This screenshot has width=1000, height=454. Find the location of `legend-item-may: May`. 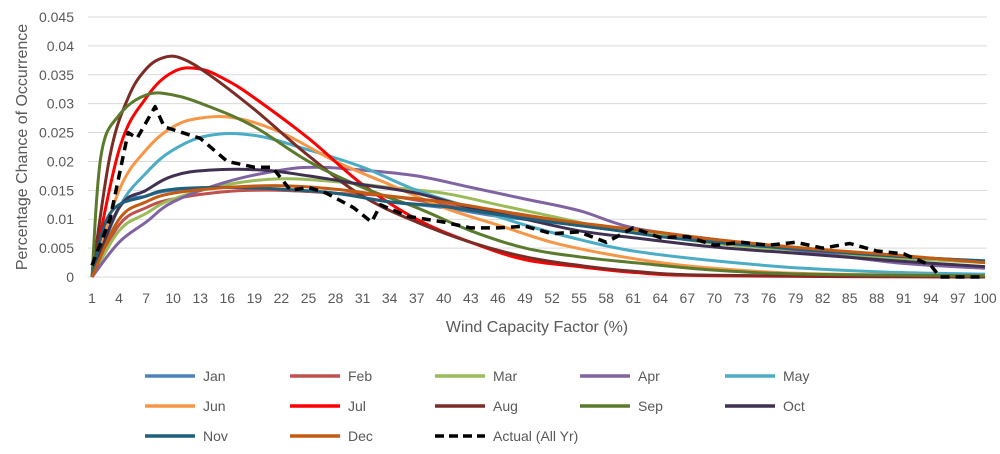

legend-item-may: May is located at coordinates (767, 376).